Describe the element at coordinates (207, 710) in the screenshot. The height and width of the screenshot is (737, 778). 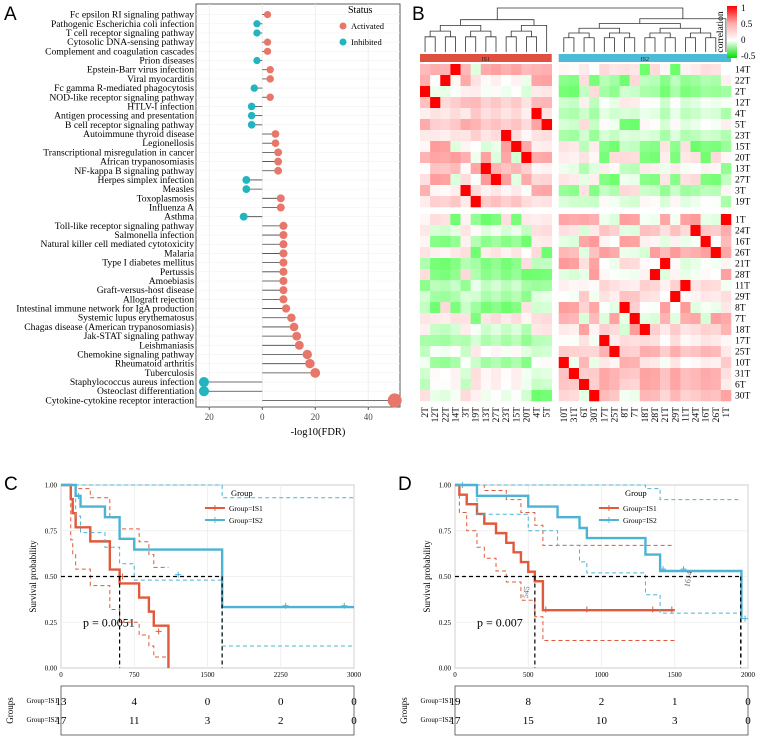
I see `risk-table-frame` at that location.